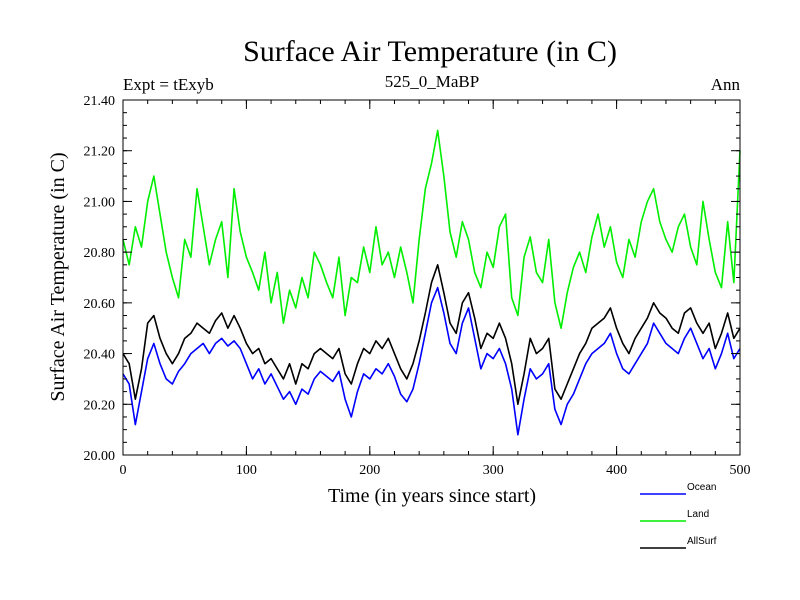  Describe the element at coordinates (430, 51) in the screenshot. I see `chart-title: Surface Air Temperature (in C)` at that location.